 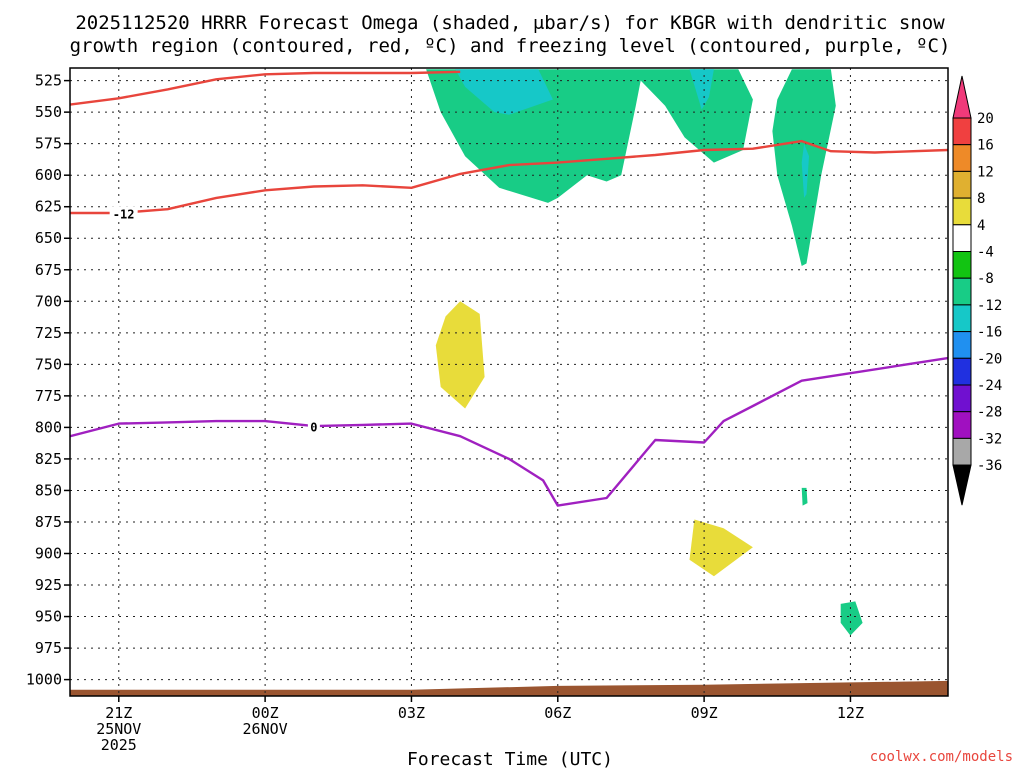 What do you see at coordinates (48, 459) in the screenshot?
I see `y-tick-label-825: 825` at bounding box center [48, 459].